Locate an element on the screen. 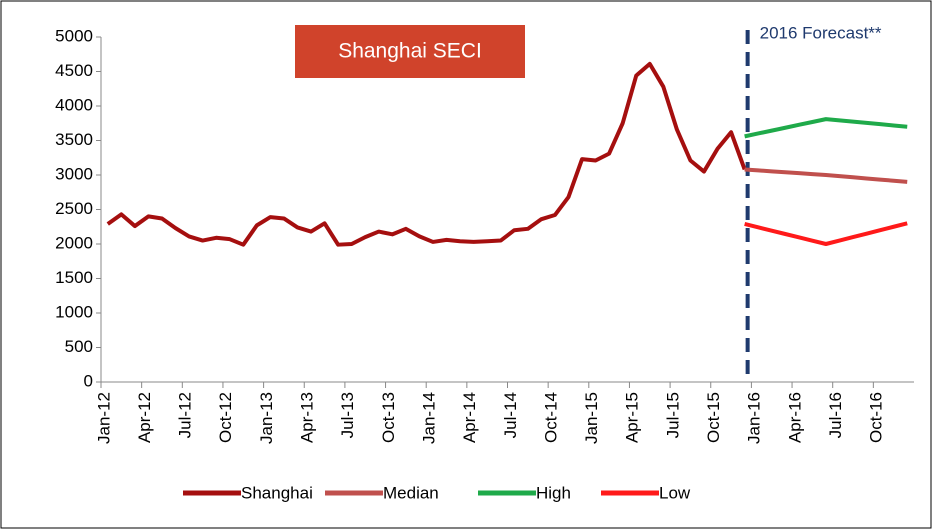 This screenshot has width=932, height=529. legend-label: Median is located at coordinates (411, 492).